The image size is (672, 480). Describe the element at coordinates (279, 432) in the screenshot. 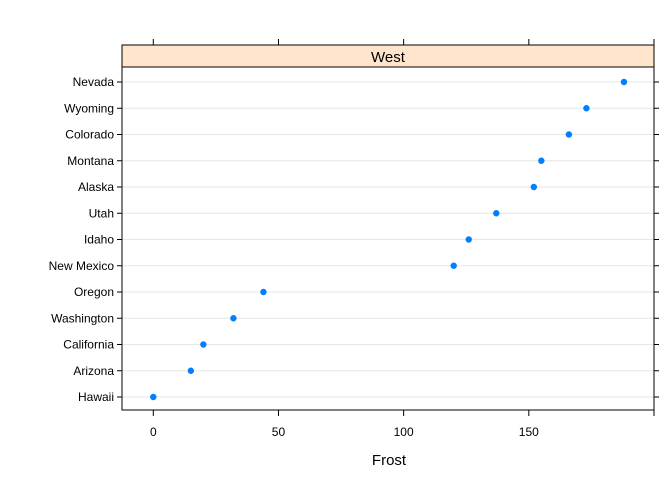

I see `x-tick-label: 50` at that location.